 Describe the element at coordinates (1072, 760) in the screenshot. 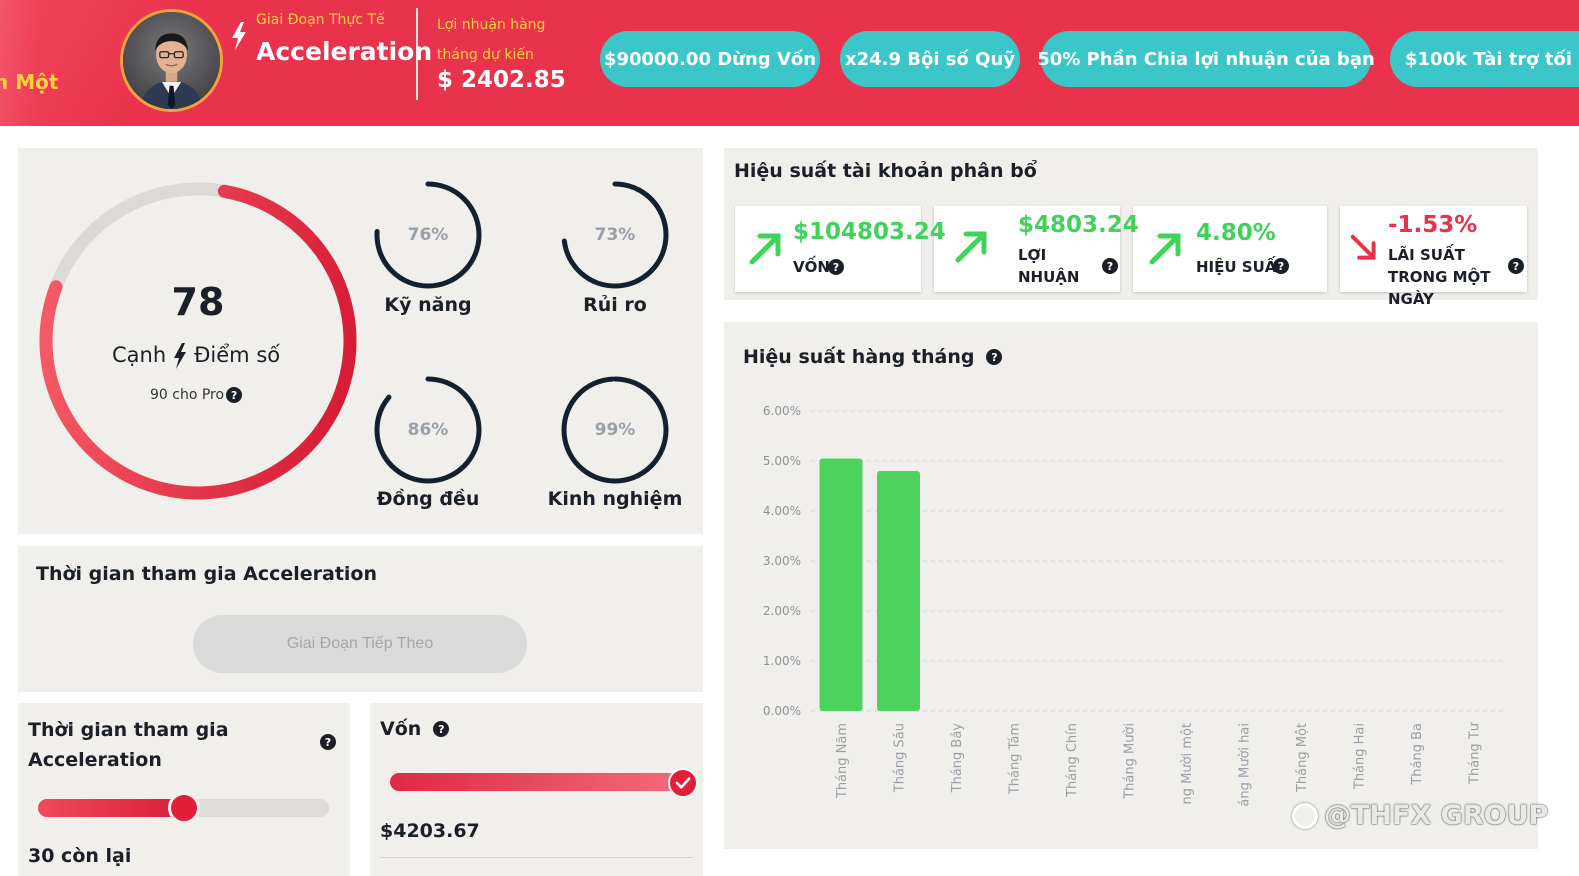

I see `x-tick-label: Tháng Chín` at that location.